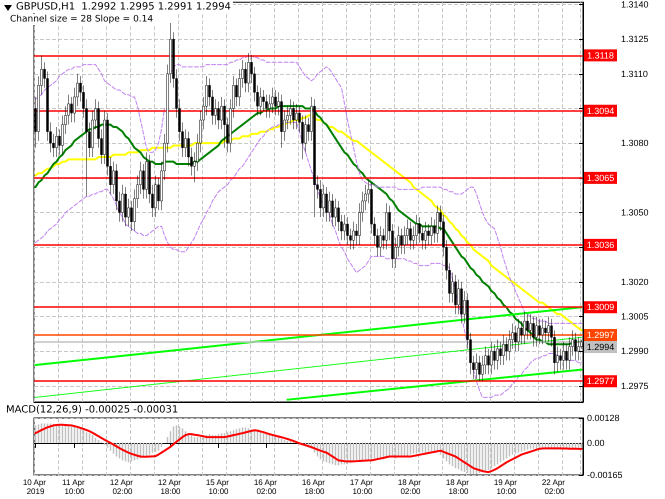 The image size is (665, 499). I want to click on ref-line-label: 1.3036, so click(600, 245).